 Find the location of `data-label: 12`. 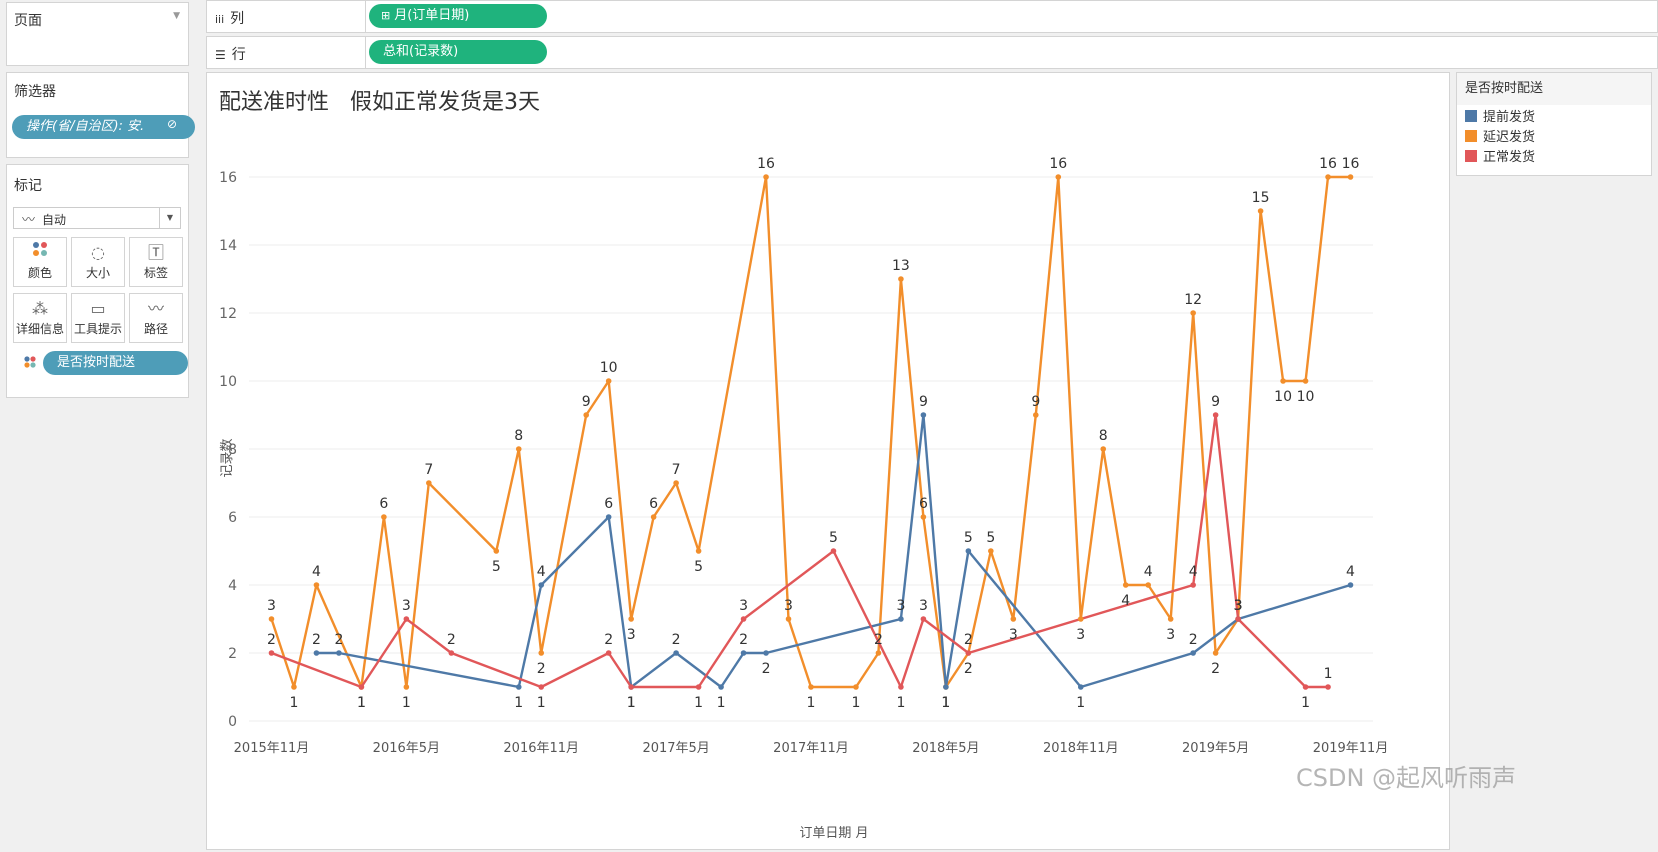

data-label: 12 is located at coordinates (1193, 300).